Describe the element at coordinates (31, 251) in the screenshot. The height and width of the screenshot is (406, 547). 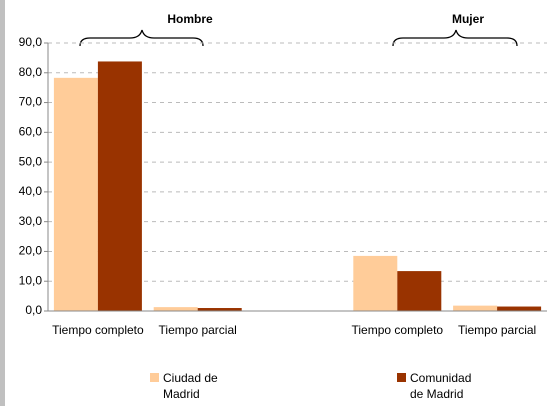
I see `y-tick-label: 20,0` at that location.